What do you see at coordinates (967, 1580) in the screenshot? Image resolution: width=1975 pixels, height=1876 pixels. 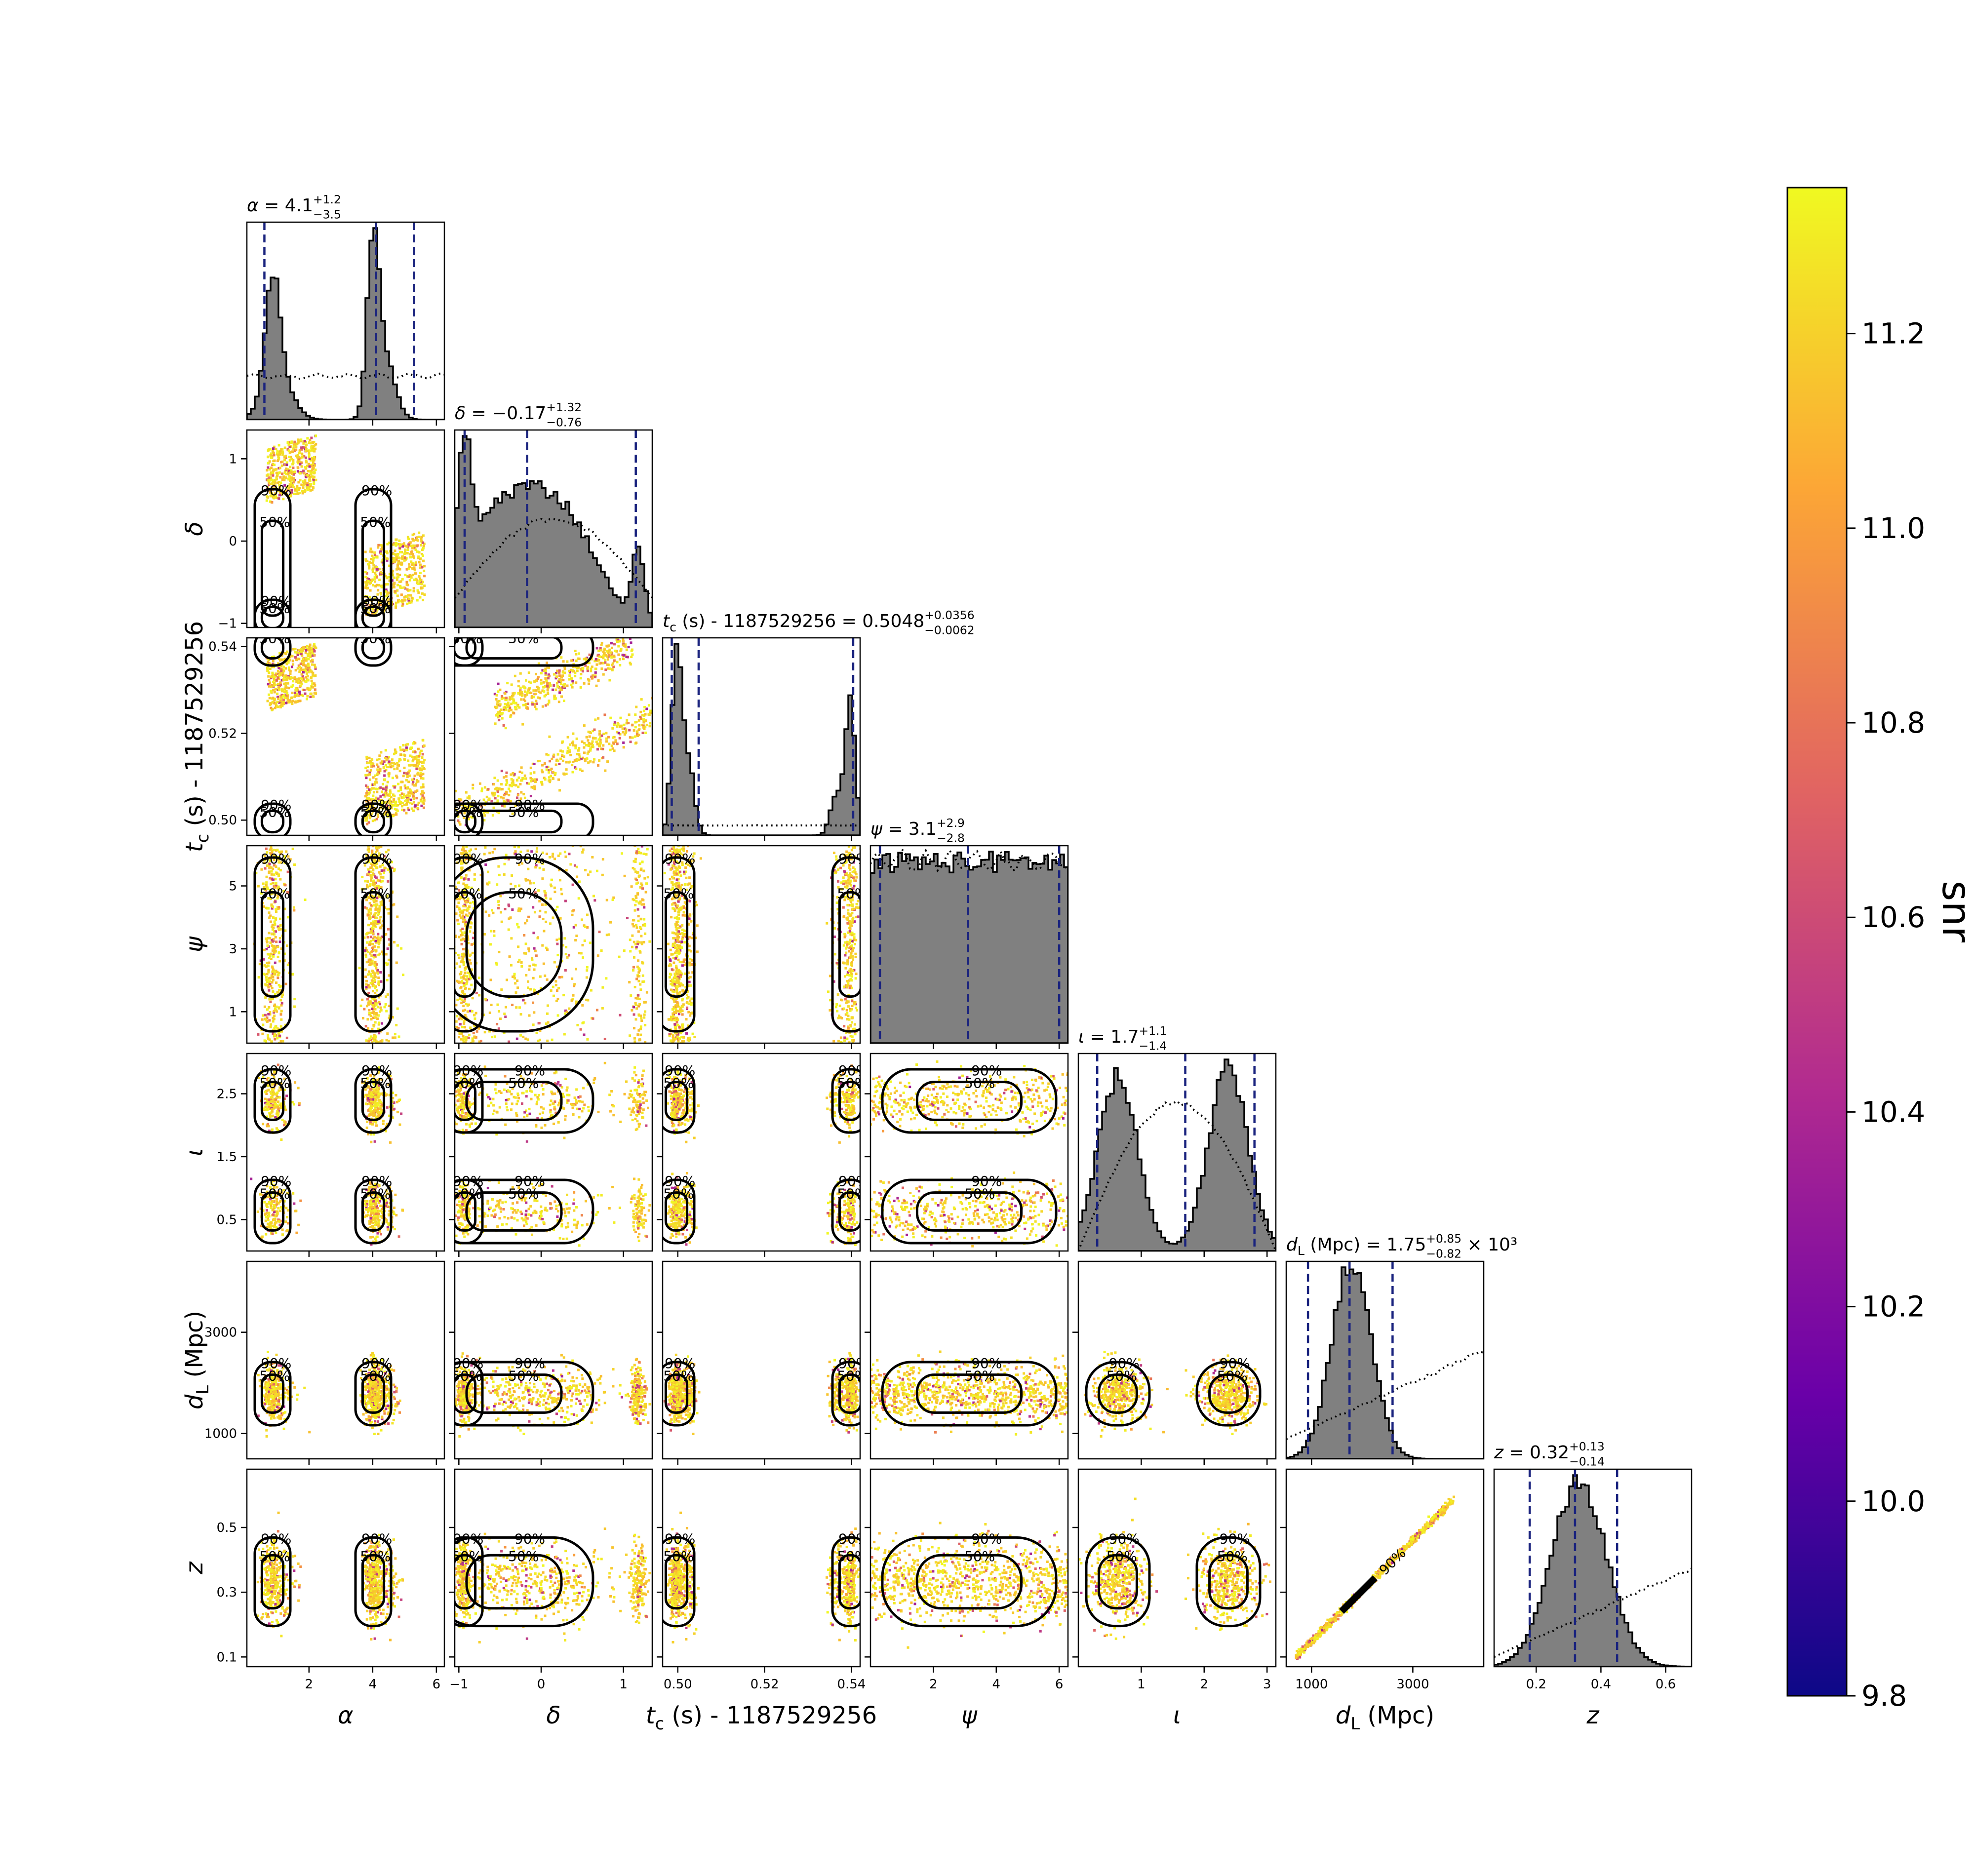 I see `scatter-psi-z: 50%90% 2 4 6` at bounding box center [967, 1580].